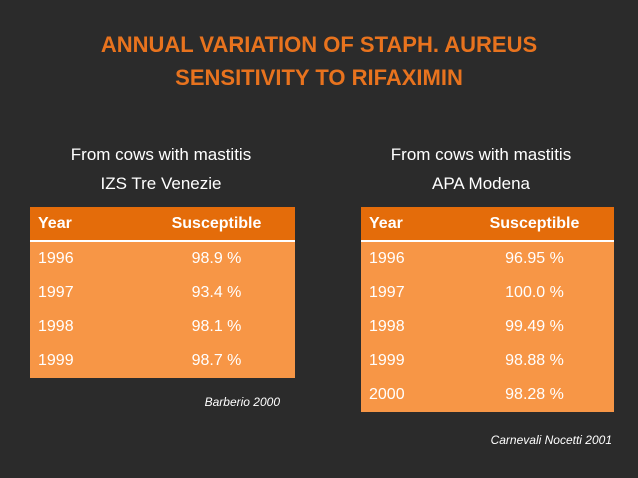 This screenshot has height=478, width=638. What do you see at coordinates (481, 154) in the screenshot?
I see `right-heading-line1: From cows with mastitis` at bounding box center [481, 154].